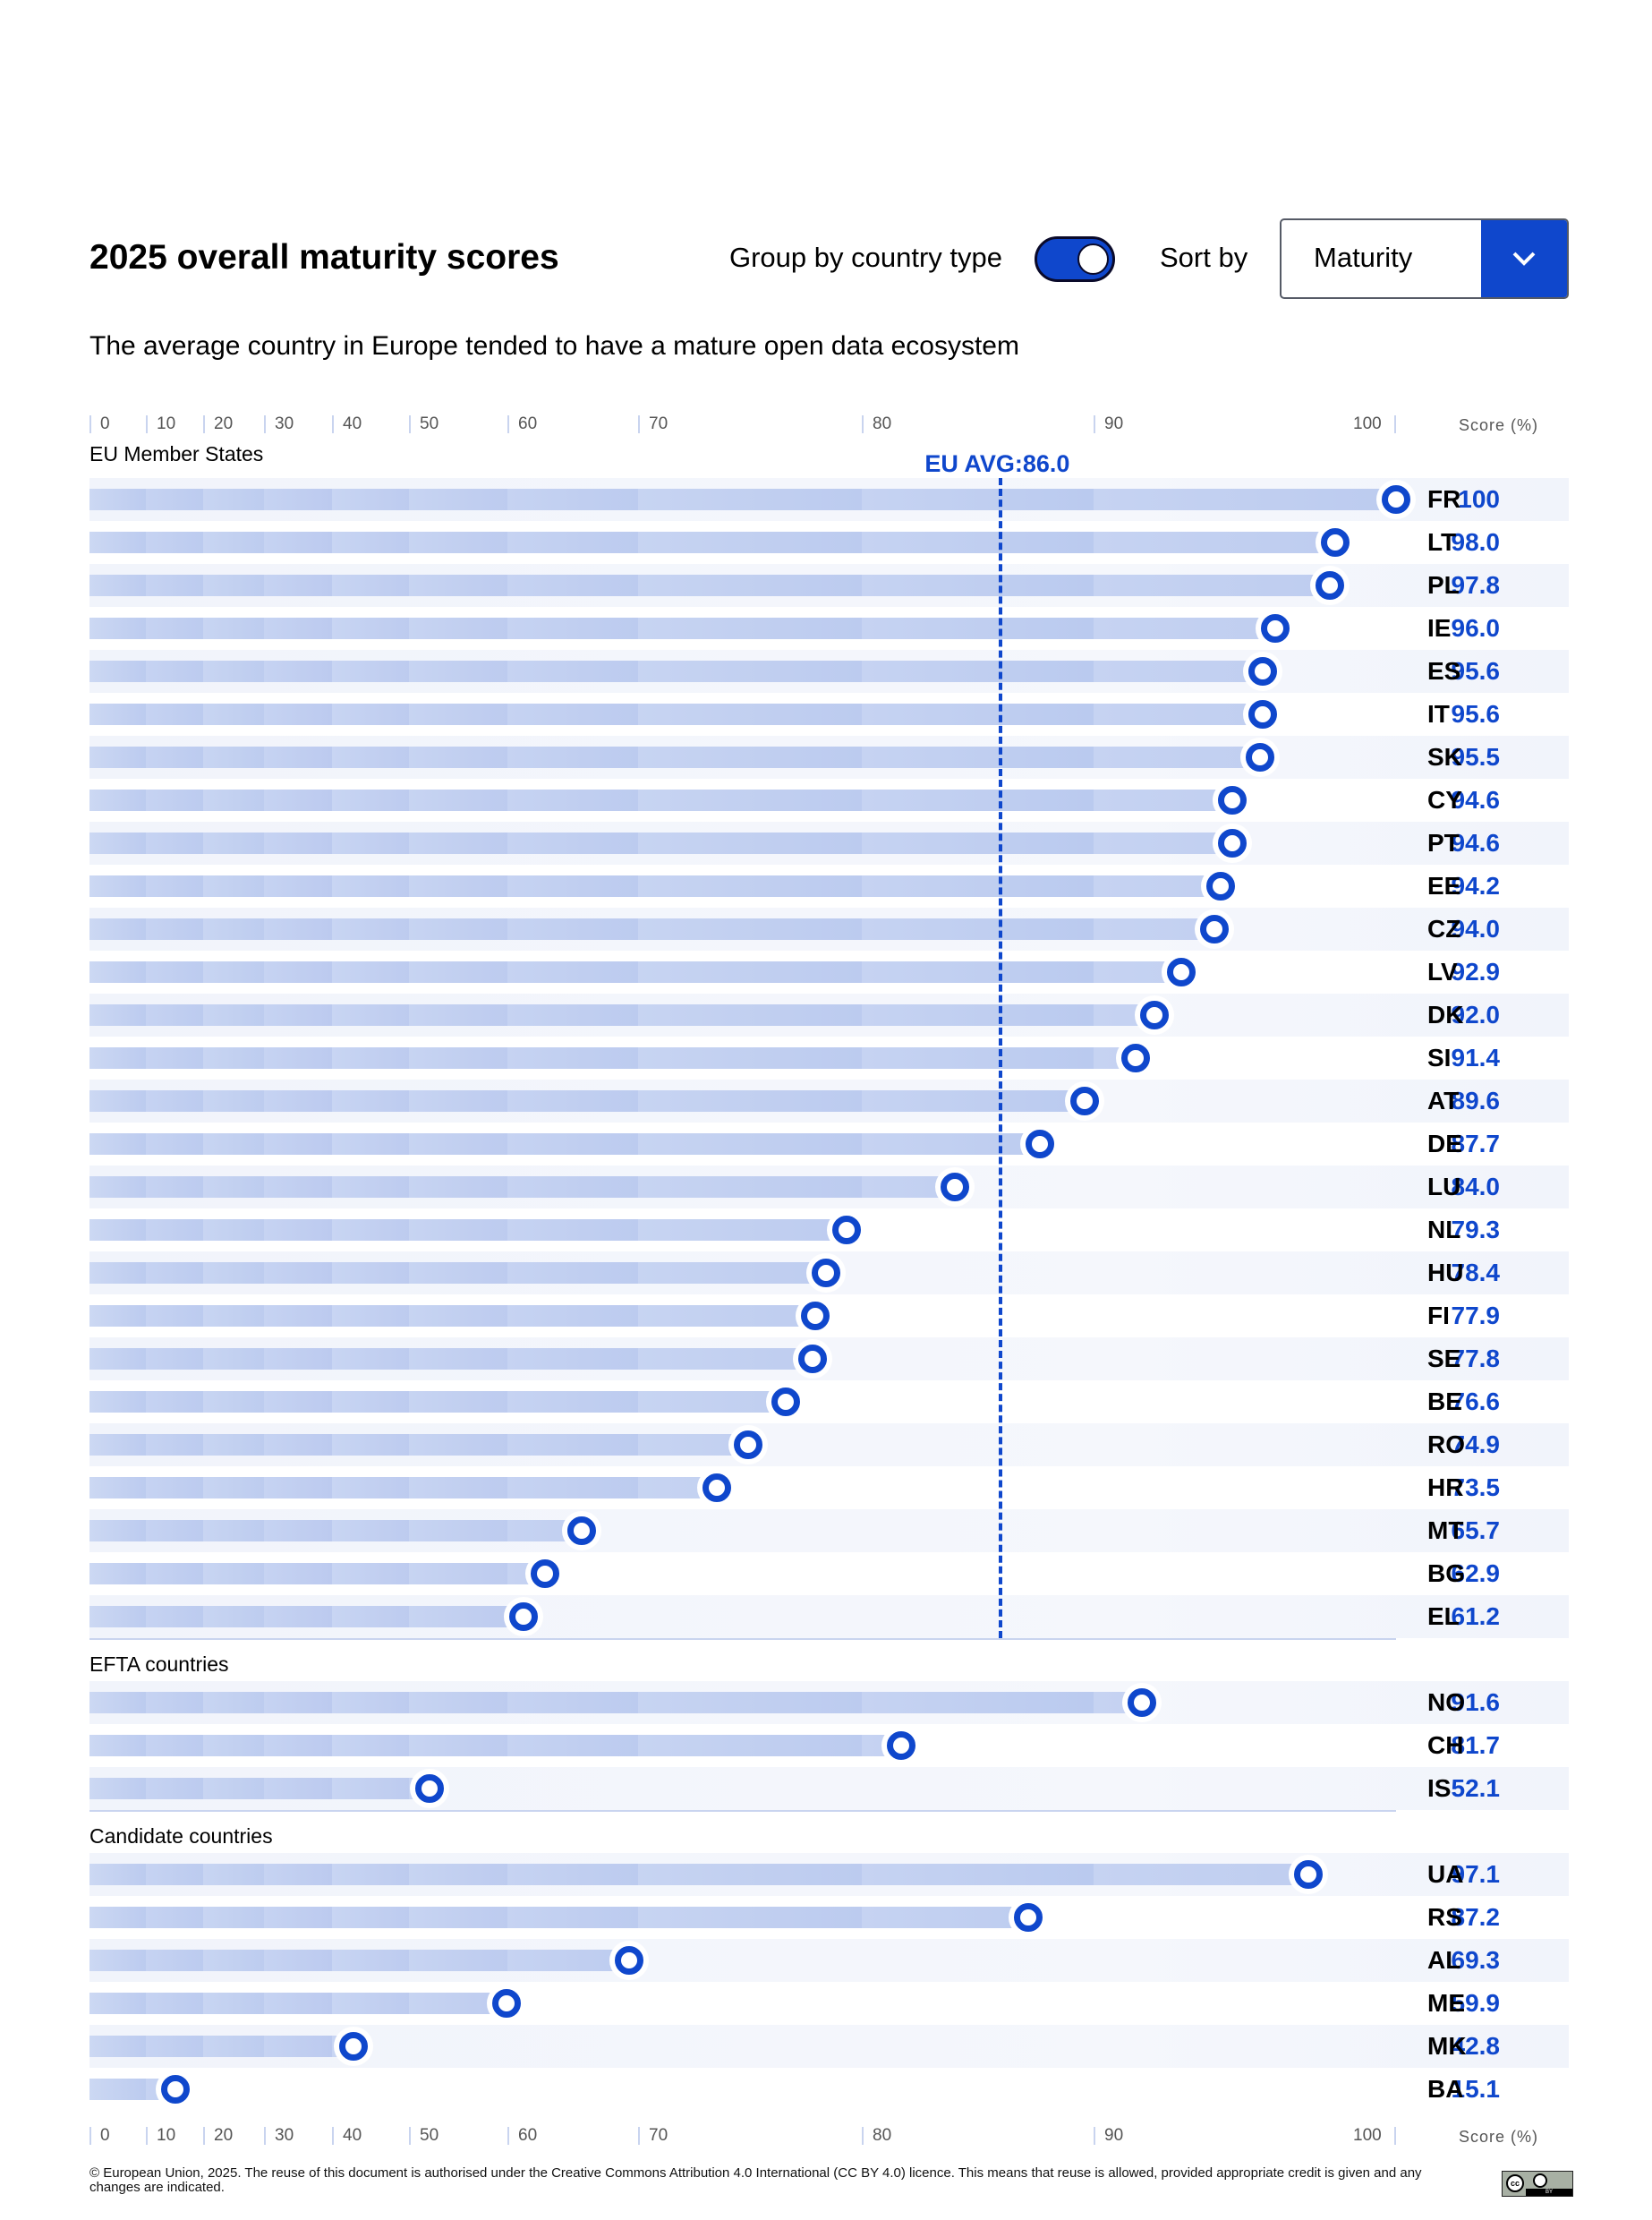 This screenshot has height=2220, width=1652. What do you see at coordinates (785, 1402) in the screenshot?
I see `score-marker-be` at bounding box center [785, 1402].